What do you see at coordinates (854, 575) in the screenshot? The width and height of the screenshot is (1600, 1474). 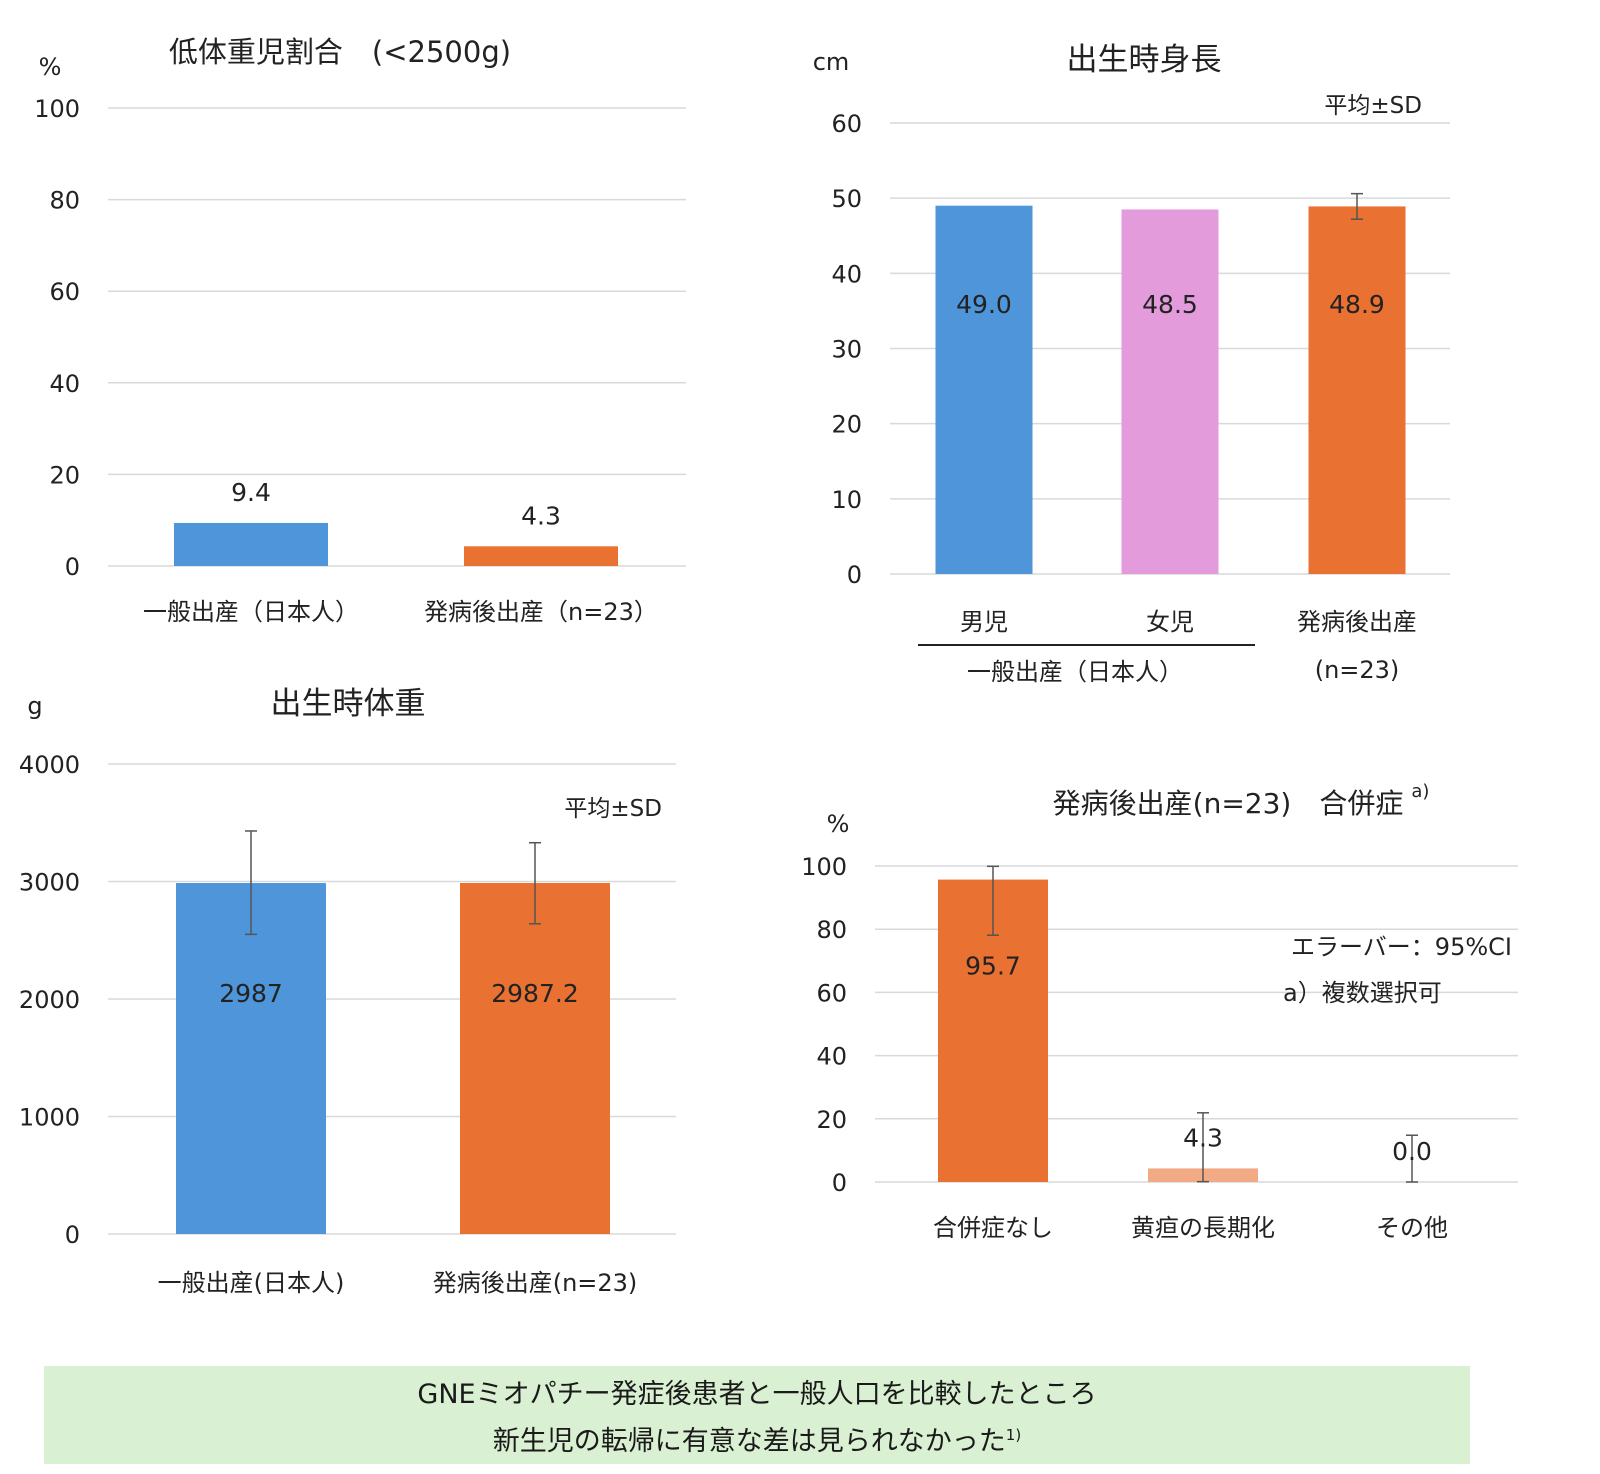 I see `chart2-y-tick-label: 0` at bounding box center [854, 575].